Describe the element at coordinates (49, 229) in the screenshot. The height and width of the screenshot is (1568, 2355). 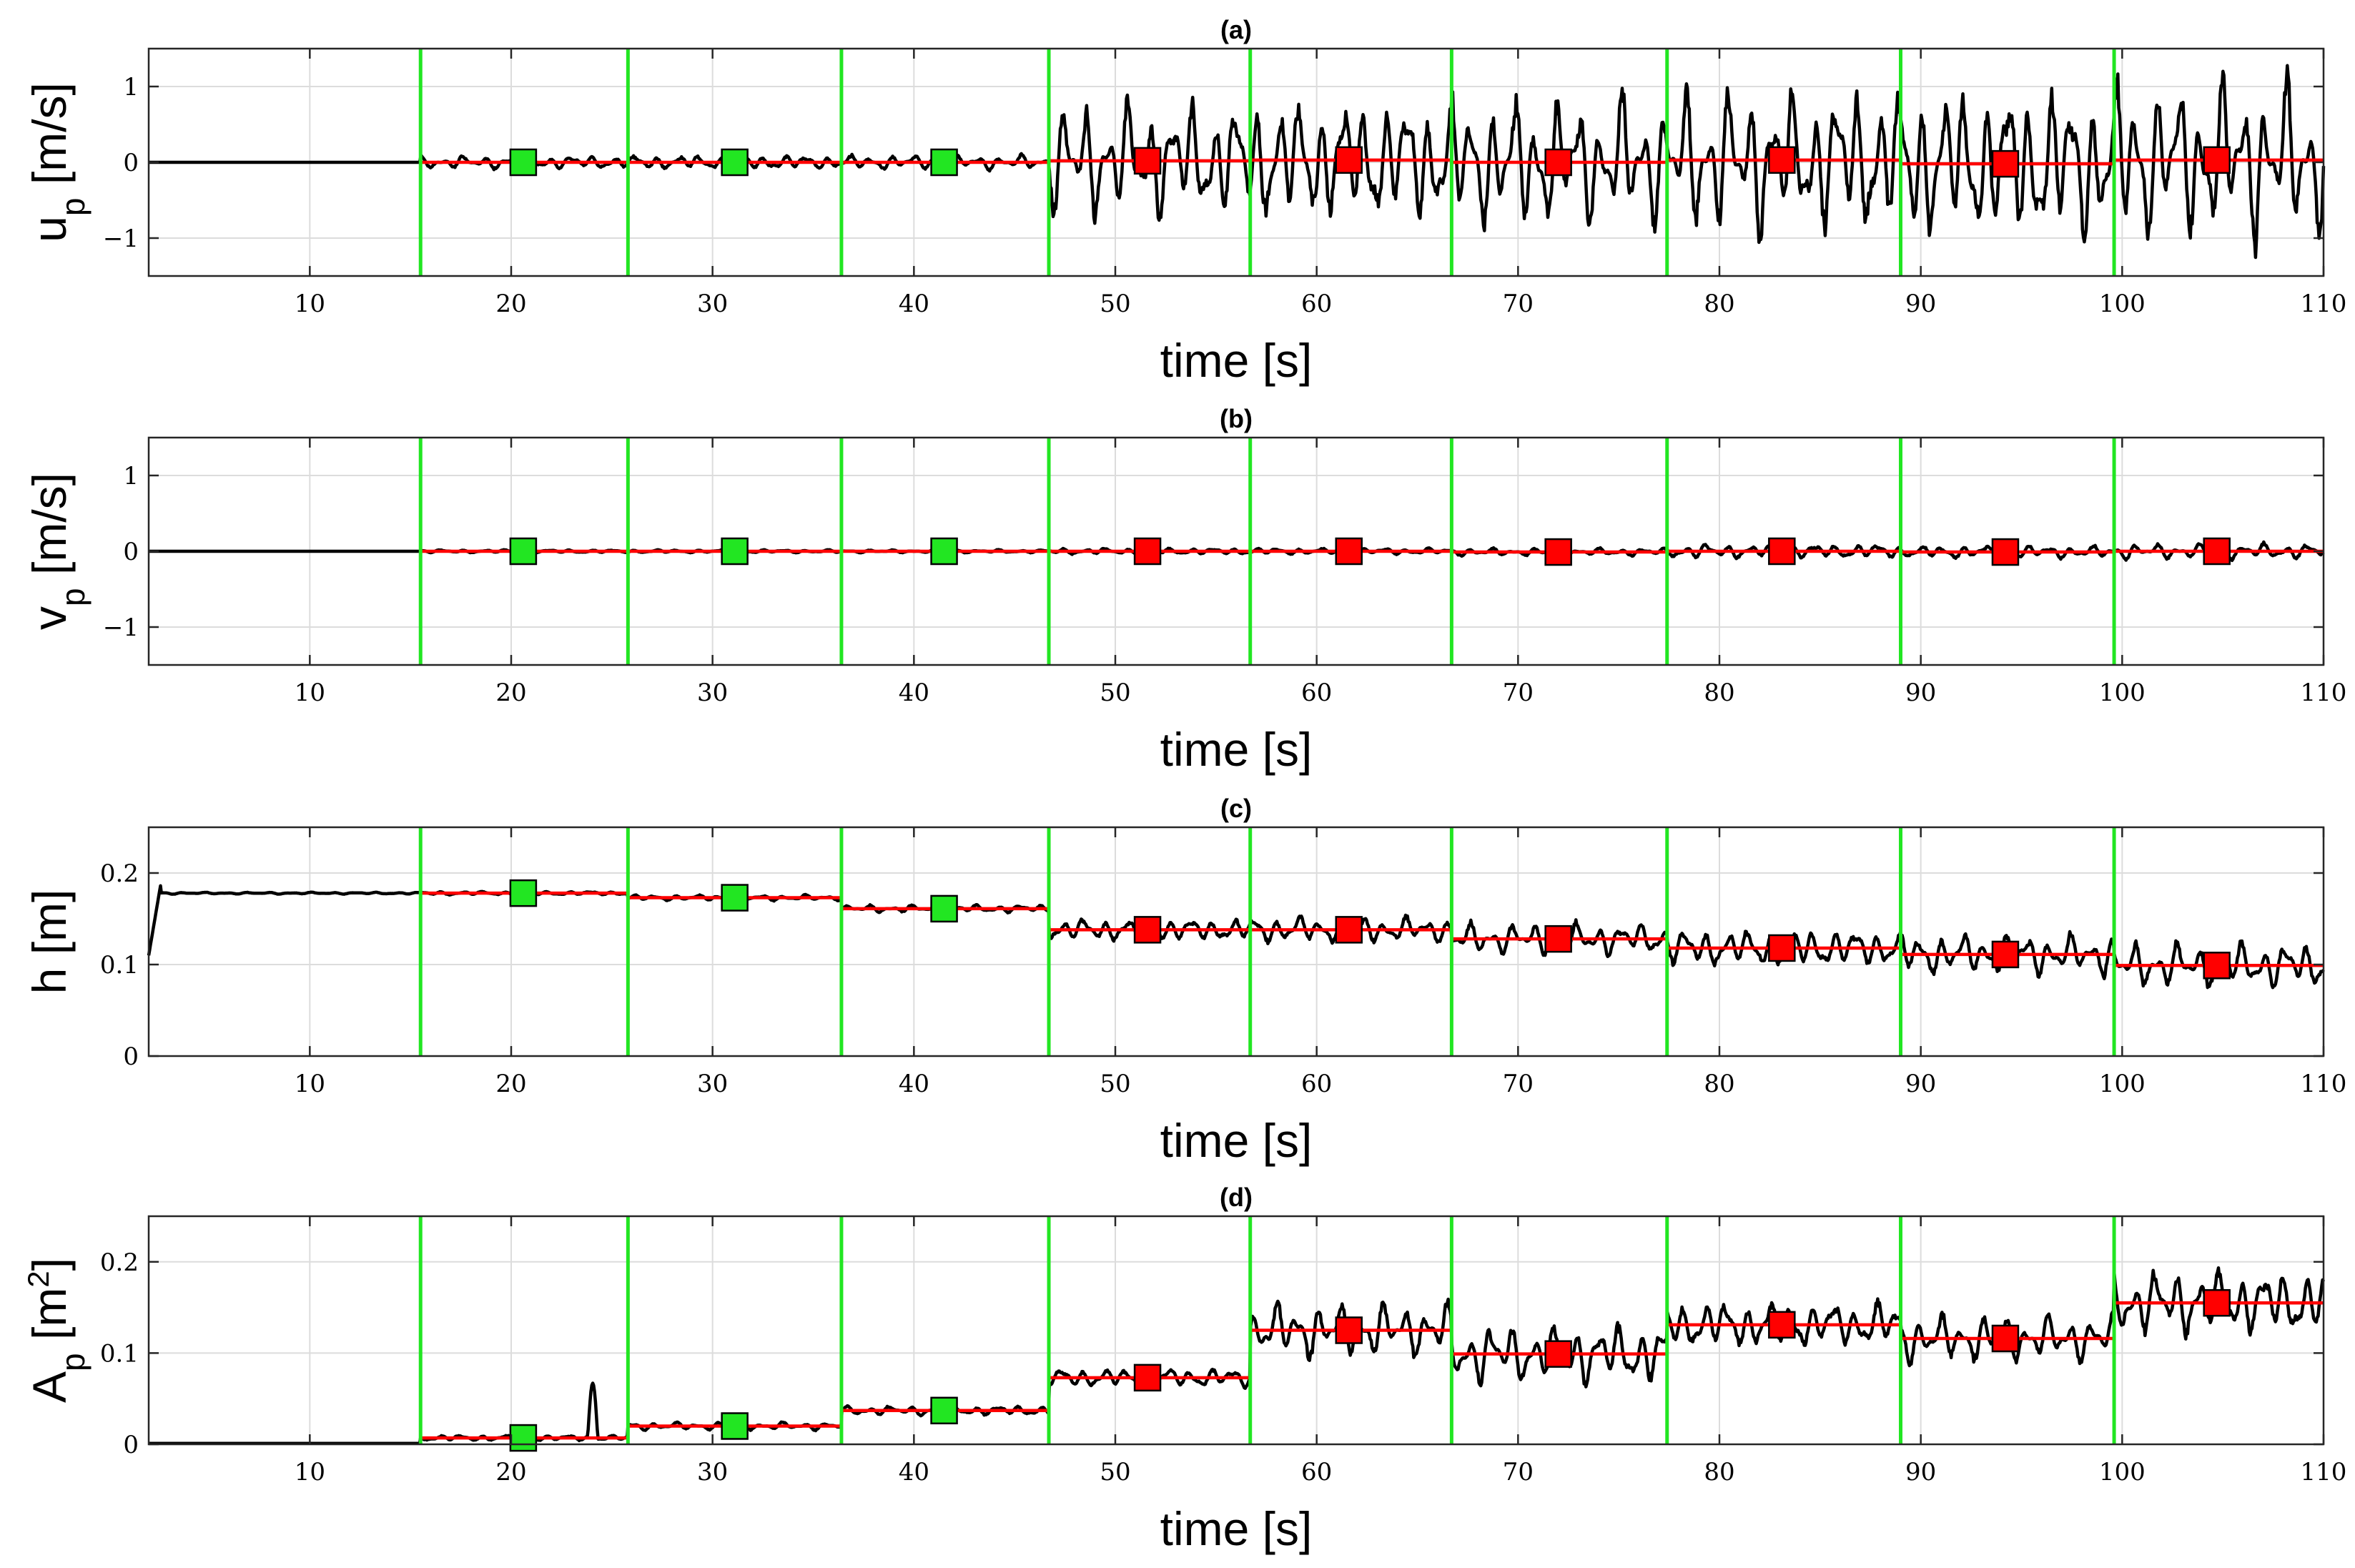
I see `y-label-main: u` at that location.